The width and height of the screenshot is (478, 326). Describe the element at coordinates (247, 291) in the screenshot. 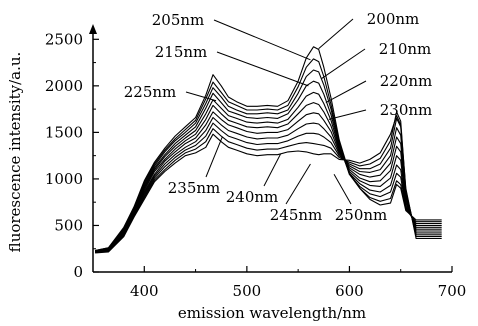

I see `x-tick-label: 500` at that location.